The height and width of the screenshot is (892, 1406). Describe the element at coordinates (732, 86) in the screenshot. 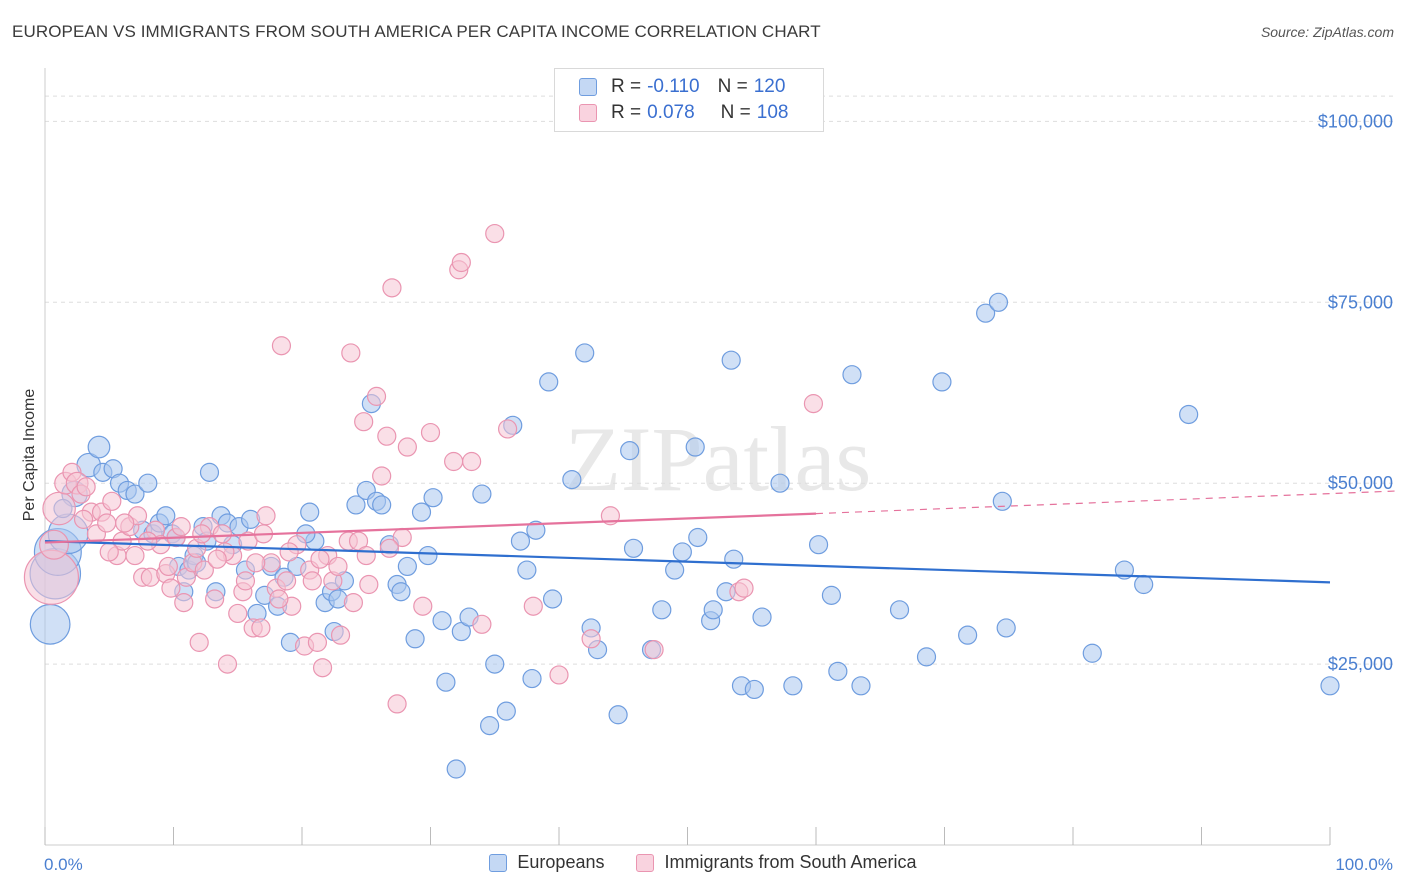

I see `legend-n-label: N =` at that location.